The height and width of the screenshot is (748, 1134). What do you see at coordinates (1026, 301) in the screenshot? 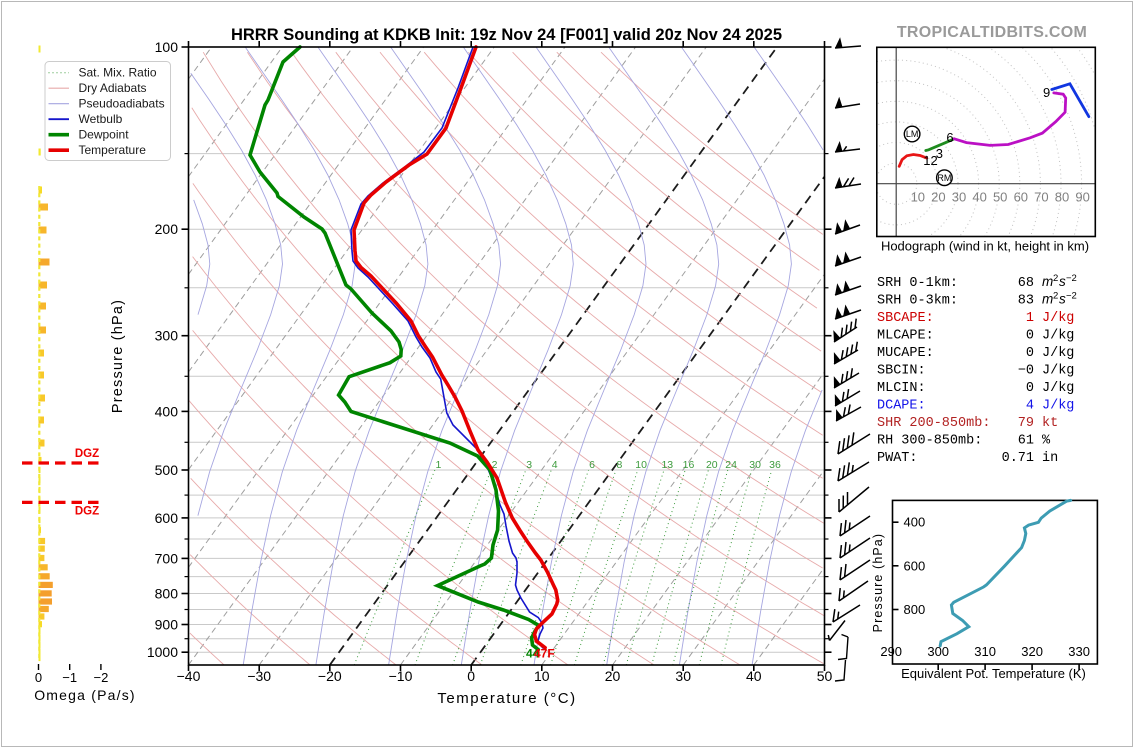
I see `svg-text: 83` at bounding box center [1026, 301].